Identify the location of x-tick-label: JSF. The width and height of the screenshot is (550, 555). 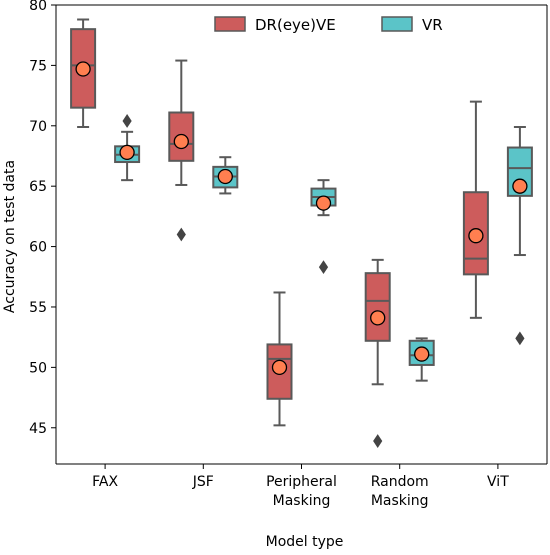
(203, 482).